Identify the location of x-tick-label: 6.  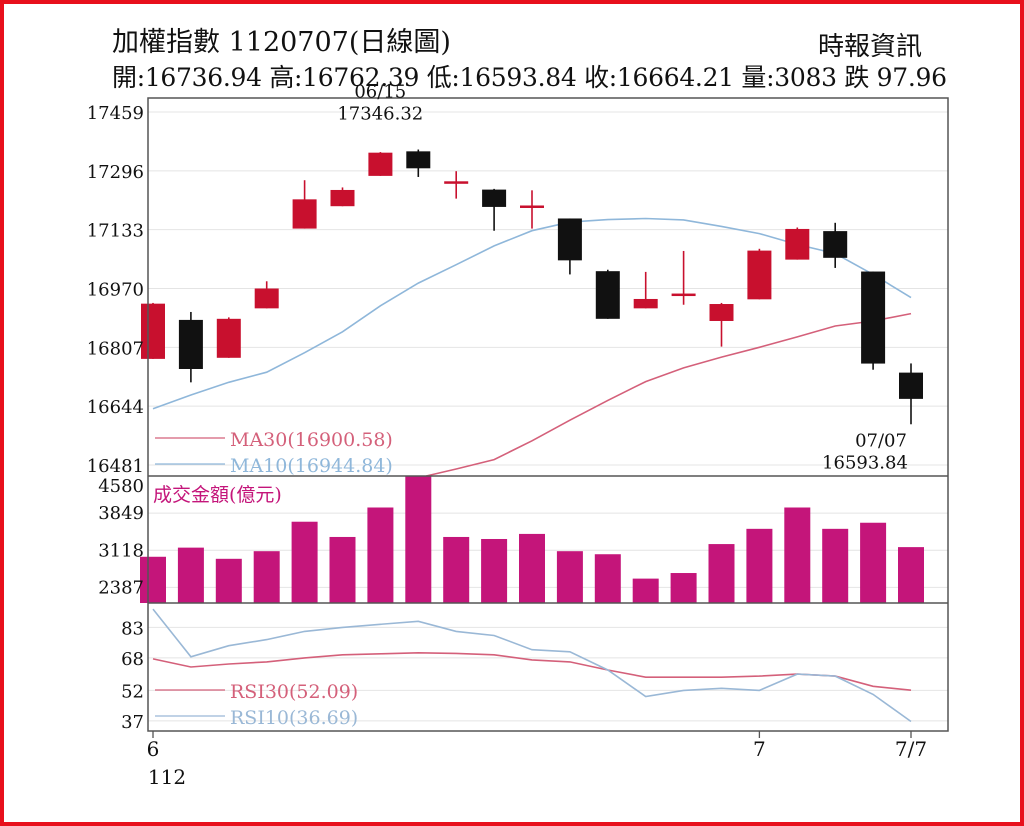
(153, 749).